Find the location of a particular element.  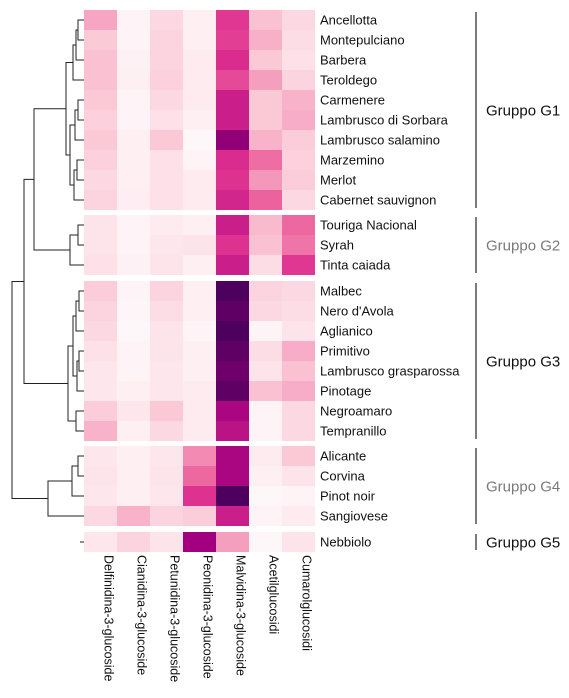

row-label: Merlot is located at coordinates (338, 180).